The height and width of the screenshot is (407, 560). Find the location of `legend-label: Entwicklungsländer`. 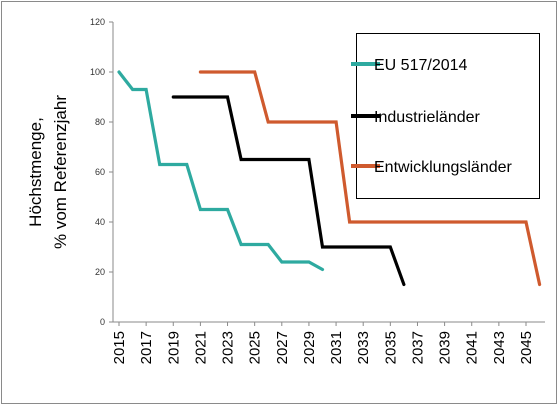

legend-label: Entwicklungsländer is located at coordinates (443, 167).